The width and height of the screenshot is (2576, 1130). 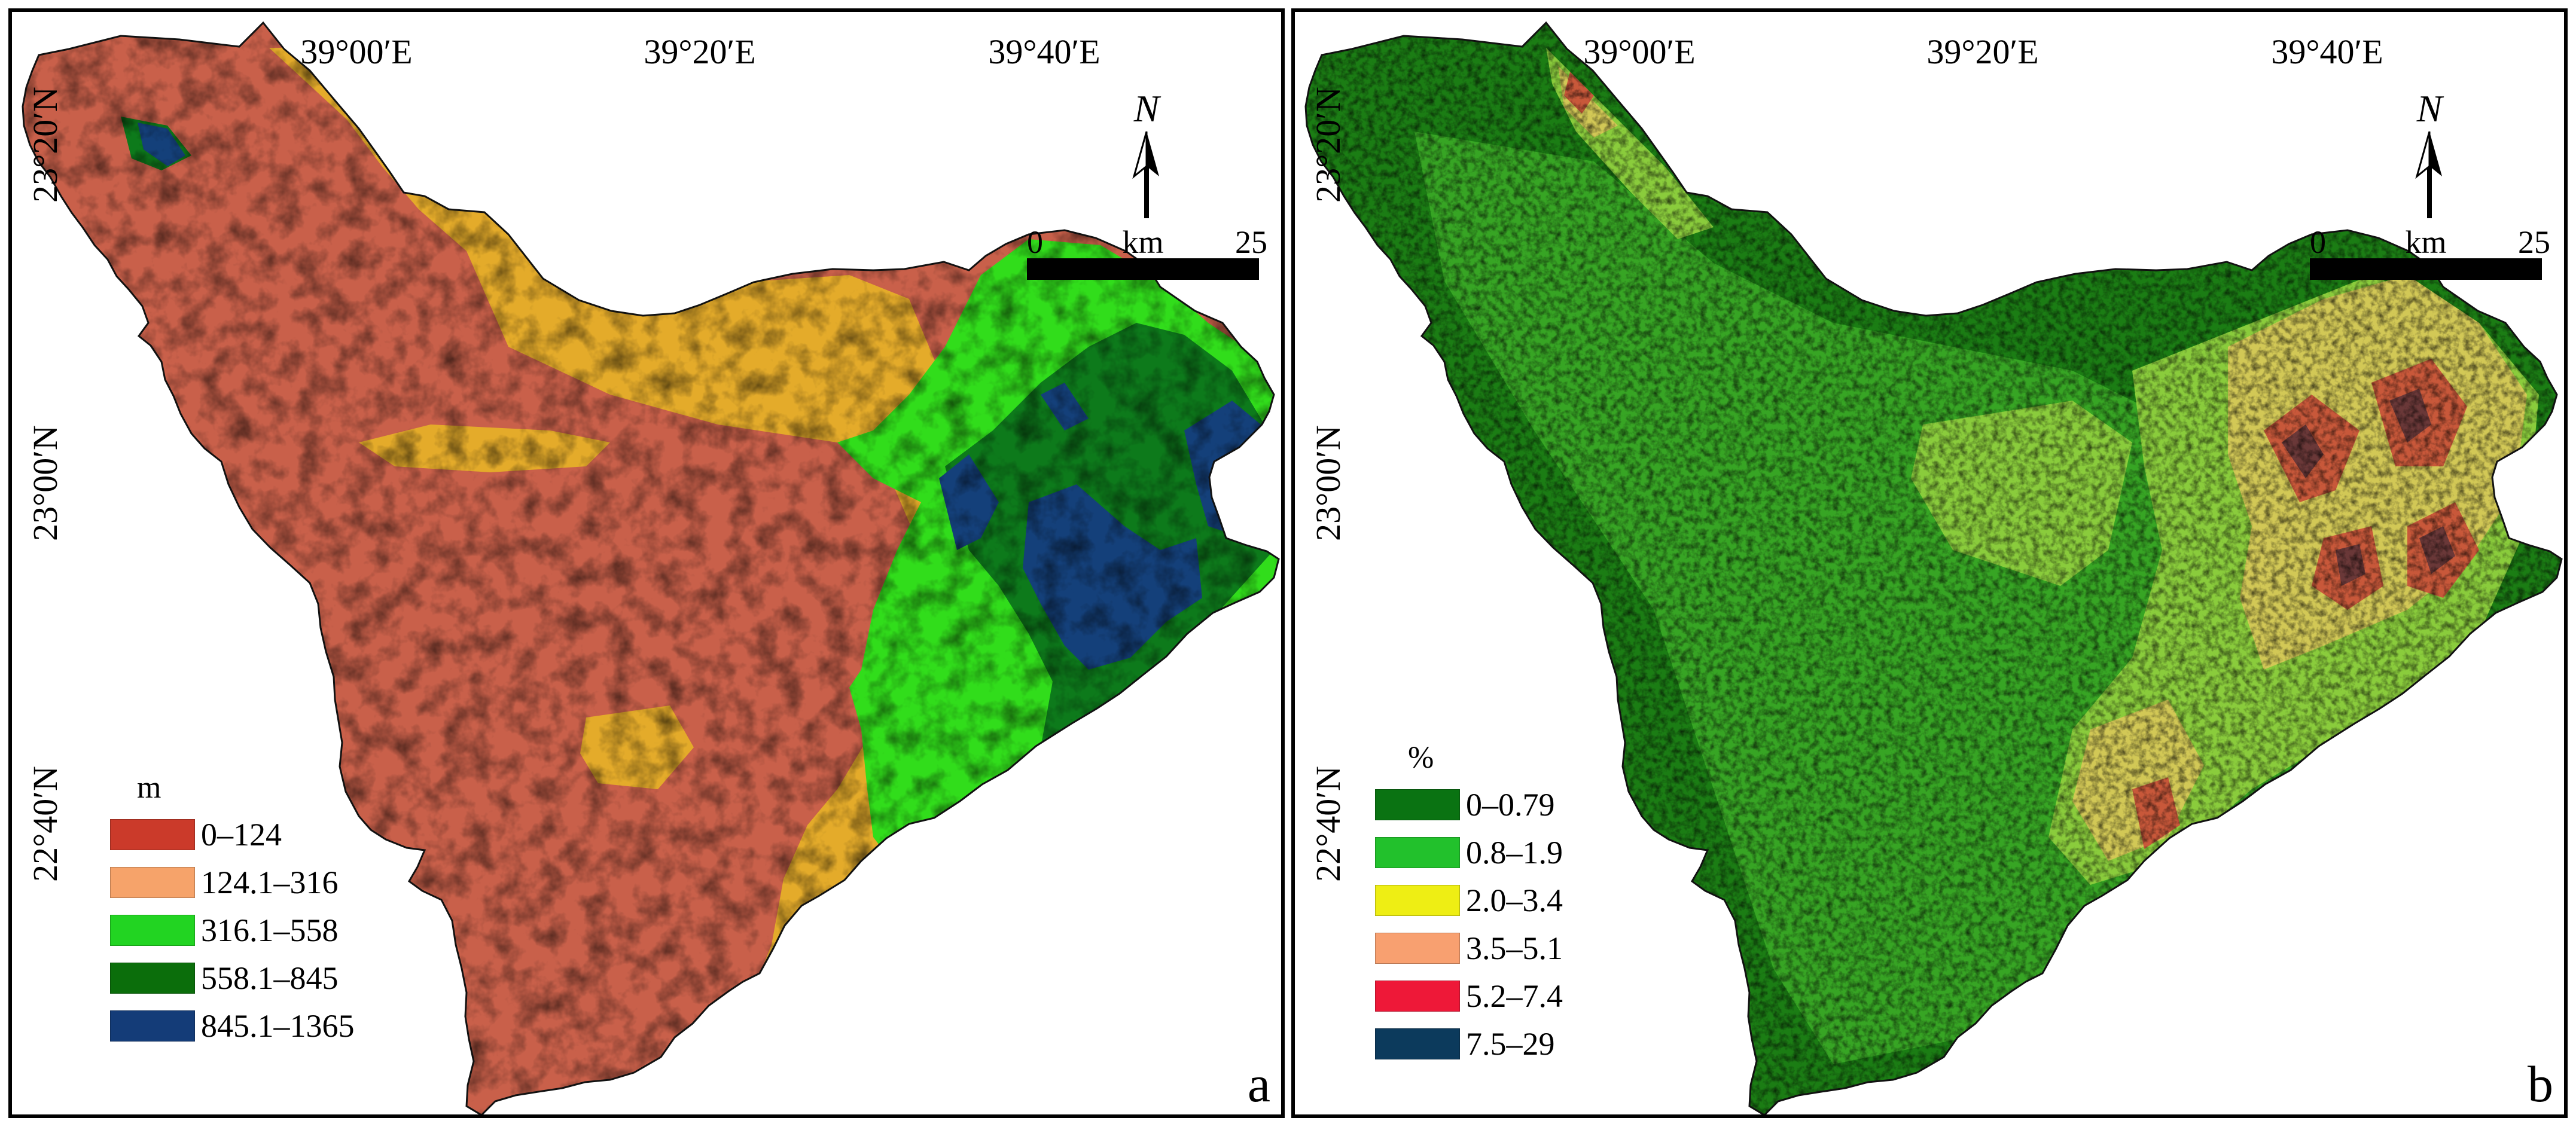 What do you see at coordinates (1421, 758) in the screenshot?
I see `legend-unit: %` at bounding box center [1421, 758].